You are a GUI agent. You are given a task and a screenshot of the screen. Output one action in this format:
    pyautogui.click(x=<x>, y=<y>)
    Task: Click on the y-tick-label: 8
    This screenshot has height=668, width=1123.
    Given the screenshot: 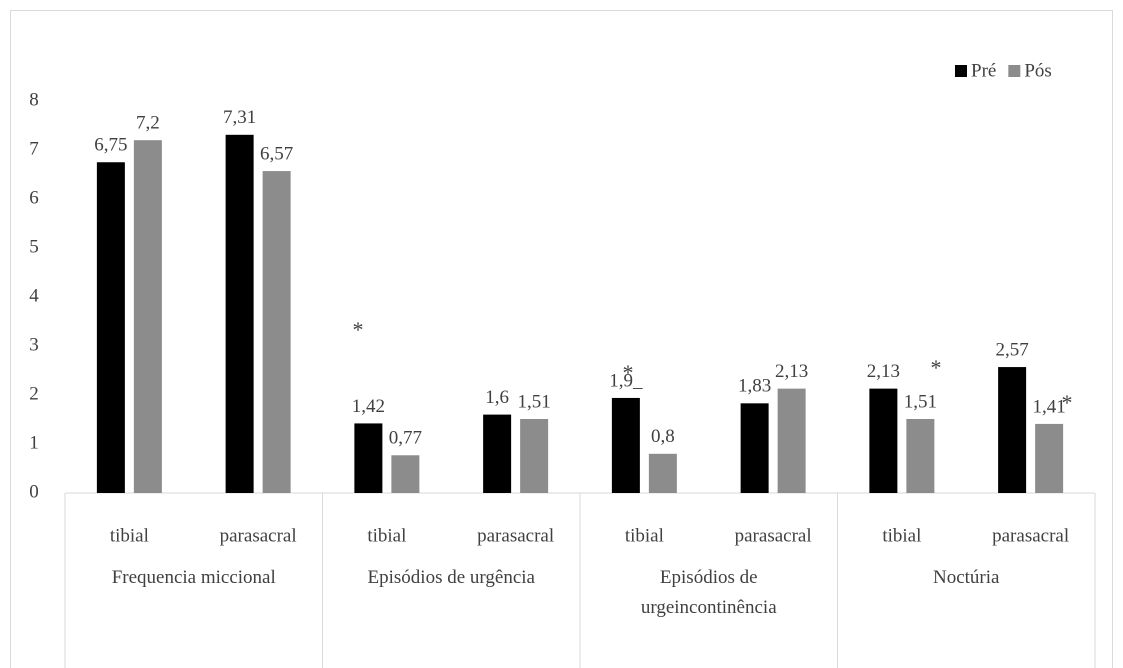 What is the action you would take?
    pyautogui.click(x=34, y=99)
    